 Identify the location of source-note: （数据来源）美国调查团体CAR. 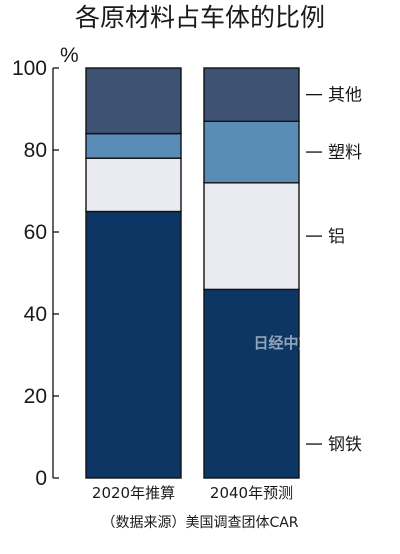
(199, 523).